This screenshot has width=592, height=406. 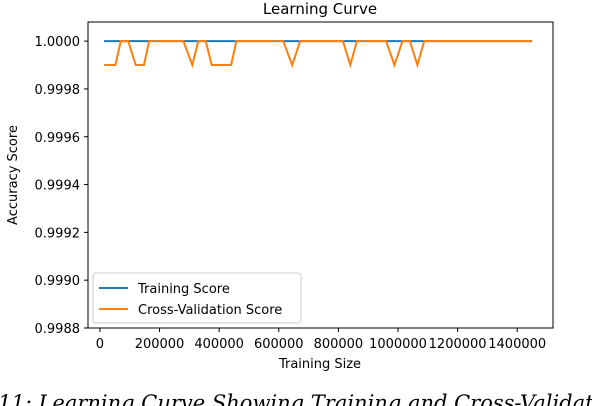 I want to click on y-tick-label: 0.9990, so click(x=58, y=281).